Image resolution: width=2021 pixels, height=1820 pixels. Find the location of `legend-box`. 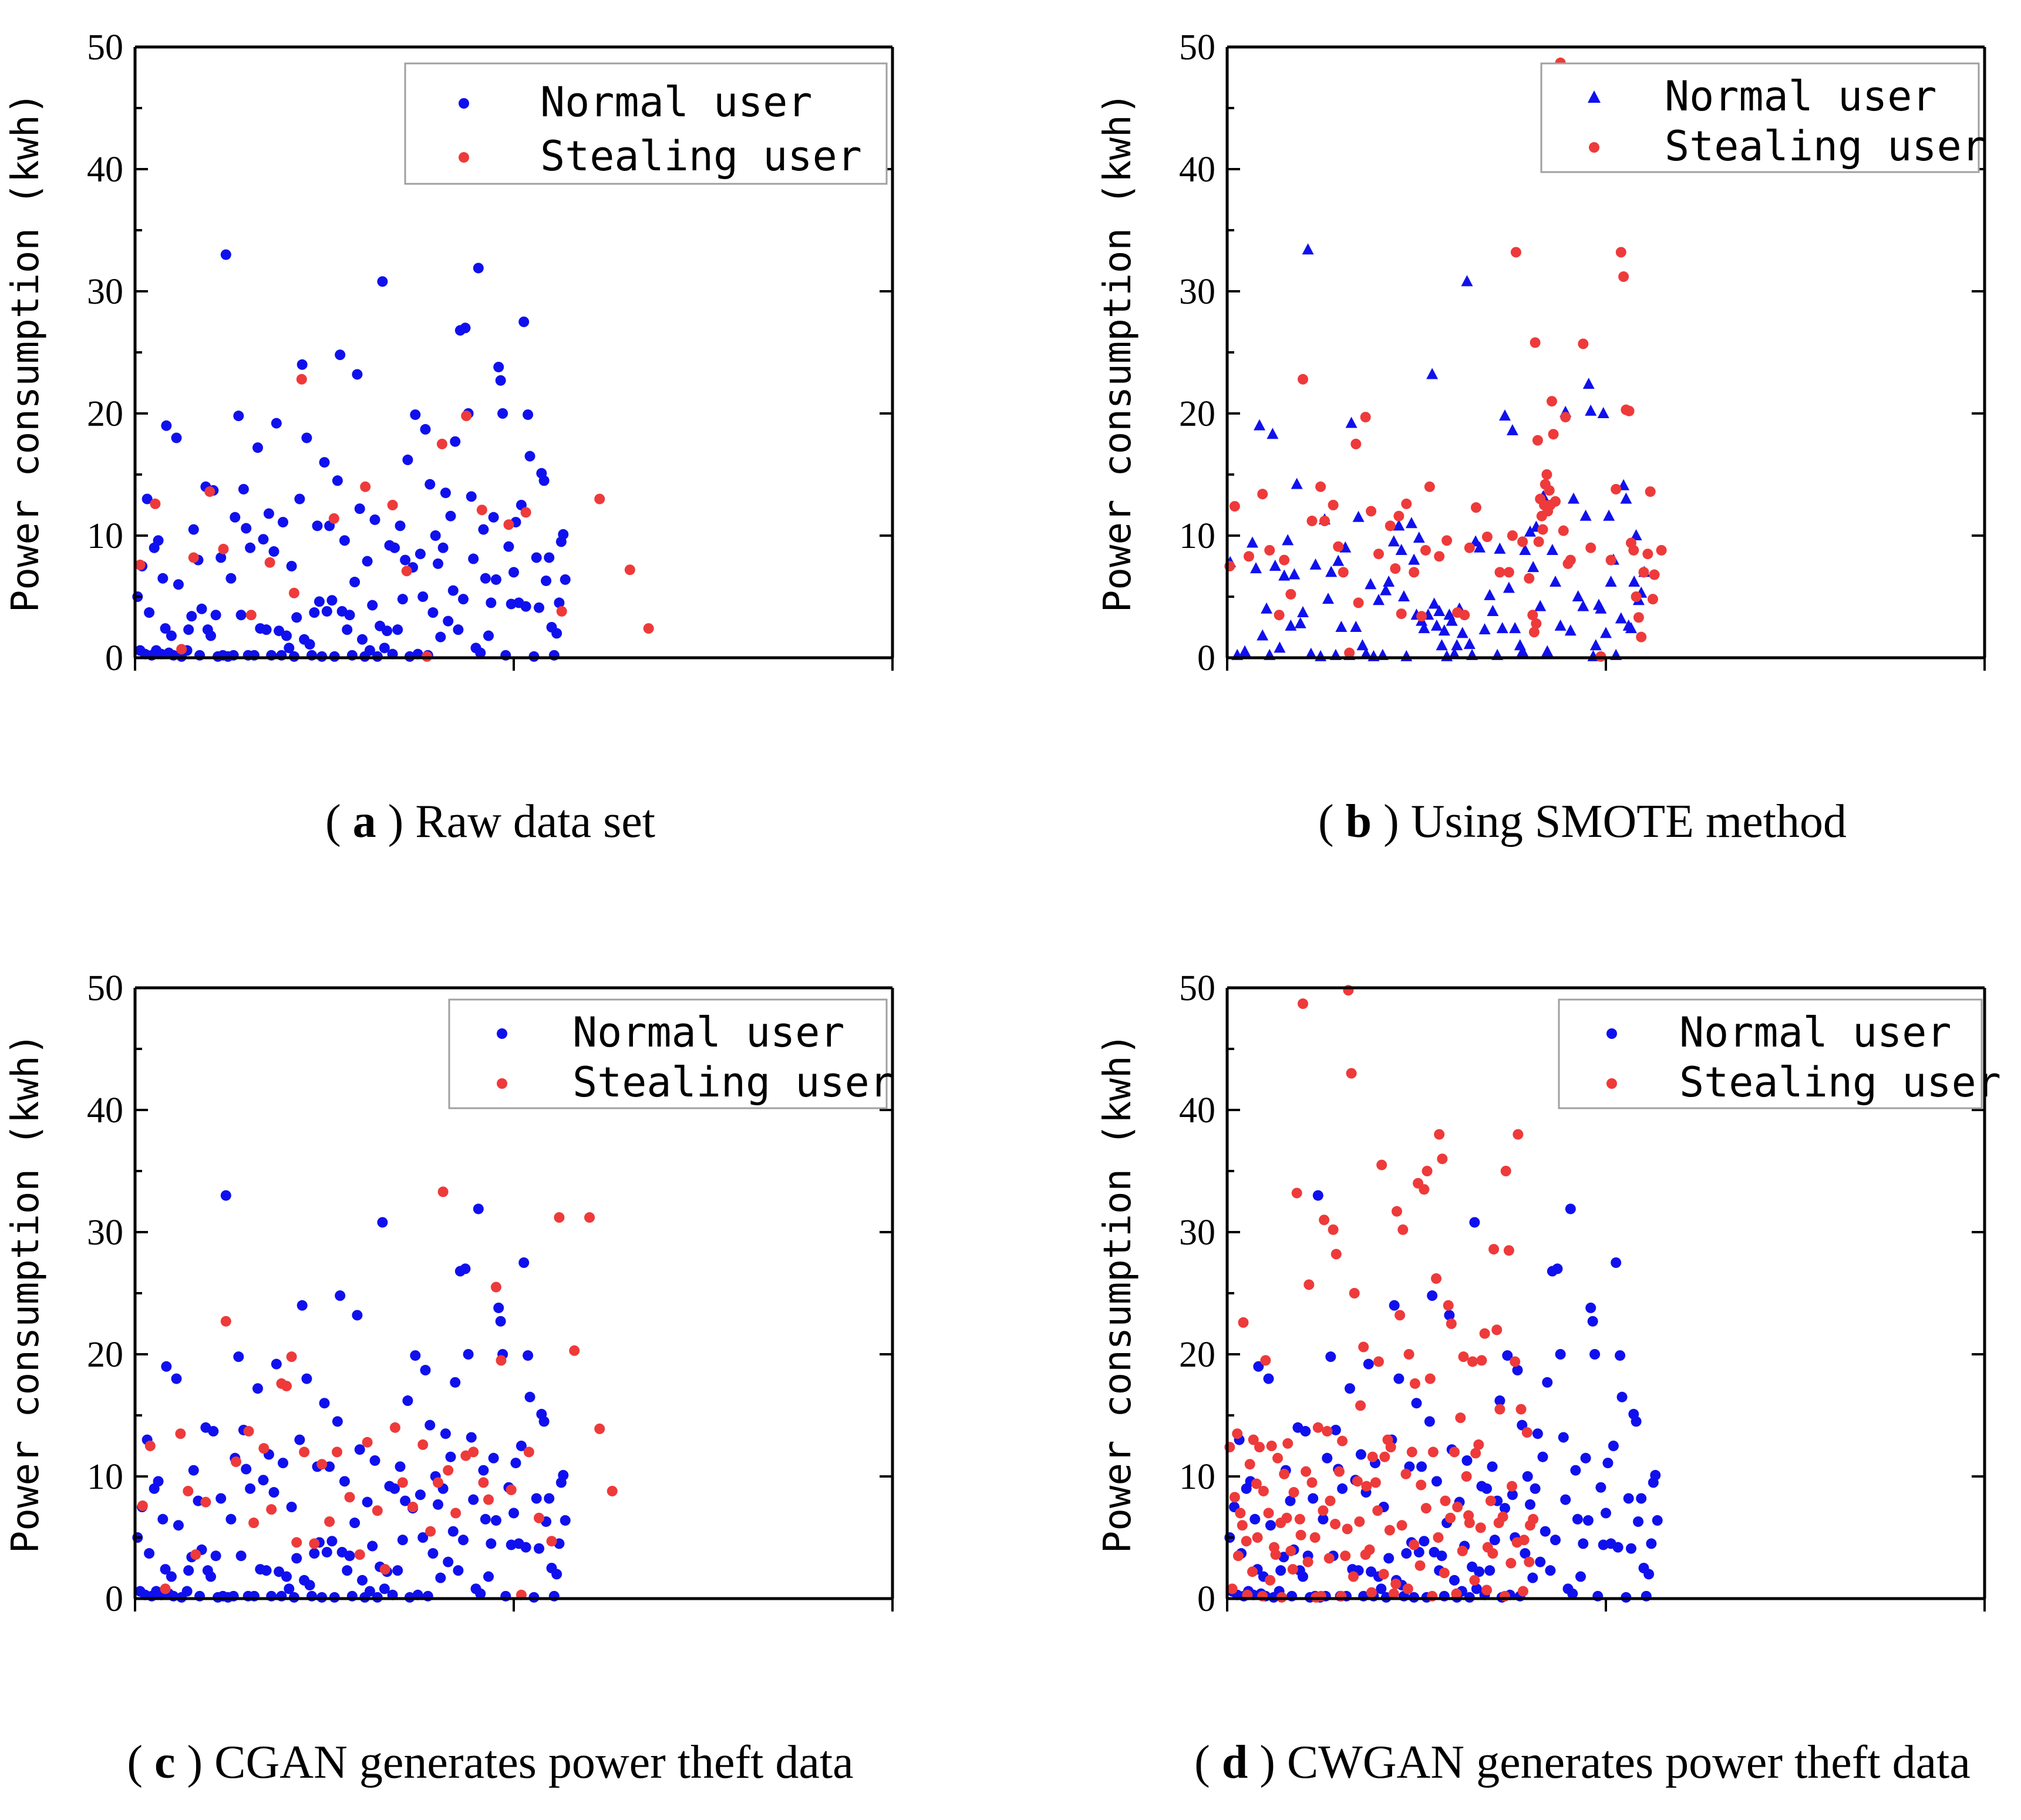

legend-box is located at coordinates (646, 123).